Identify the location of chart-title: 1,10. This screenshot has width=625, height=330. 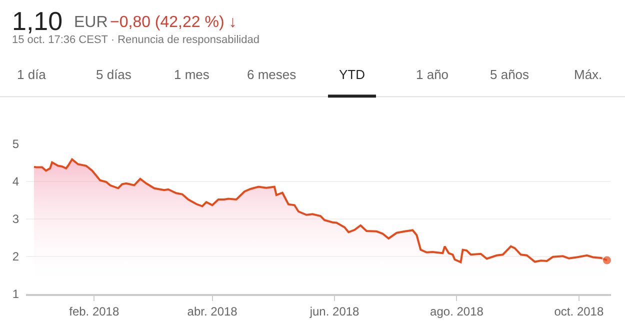
(37, 21).